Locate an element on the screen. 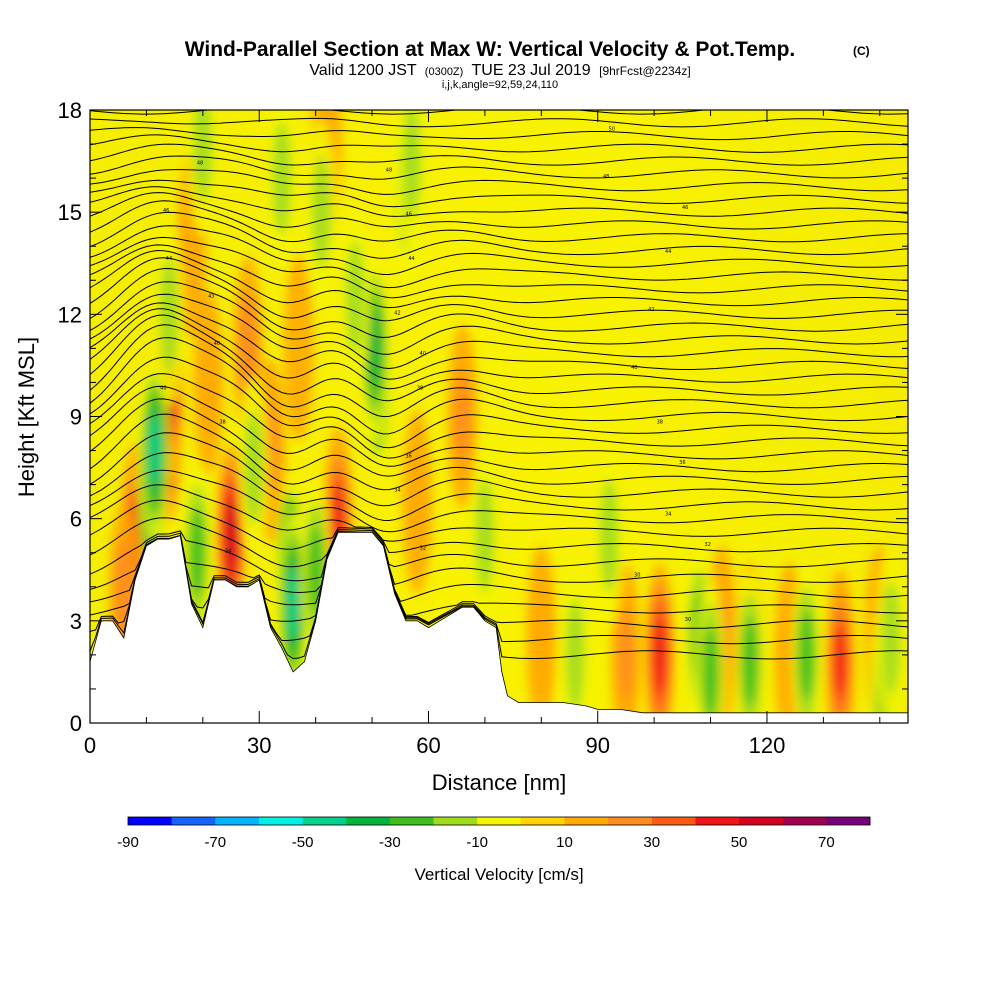 The height and width of the screenshot is (1000, 1000). colorbar-tick-label: 70 is located at coordinates (826, 842).